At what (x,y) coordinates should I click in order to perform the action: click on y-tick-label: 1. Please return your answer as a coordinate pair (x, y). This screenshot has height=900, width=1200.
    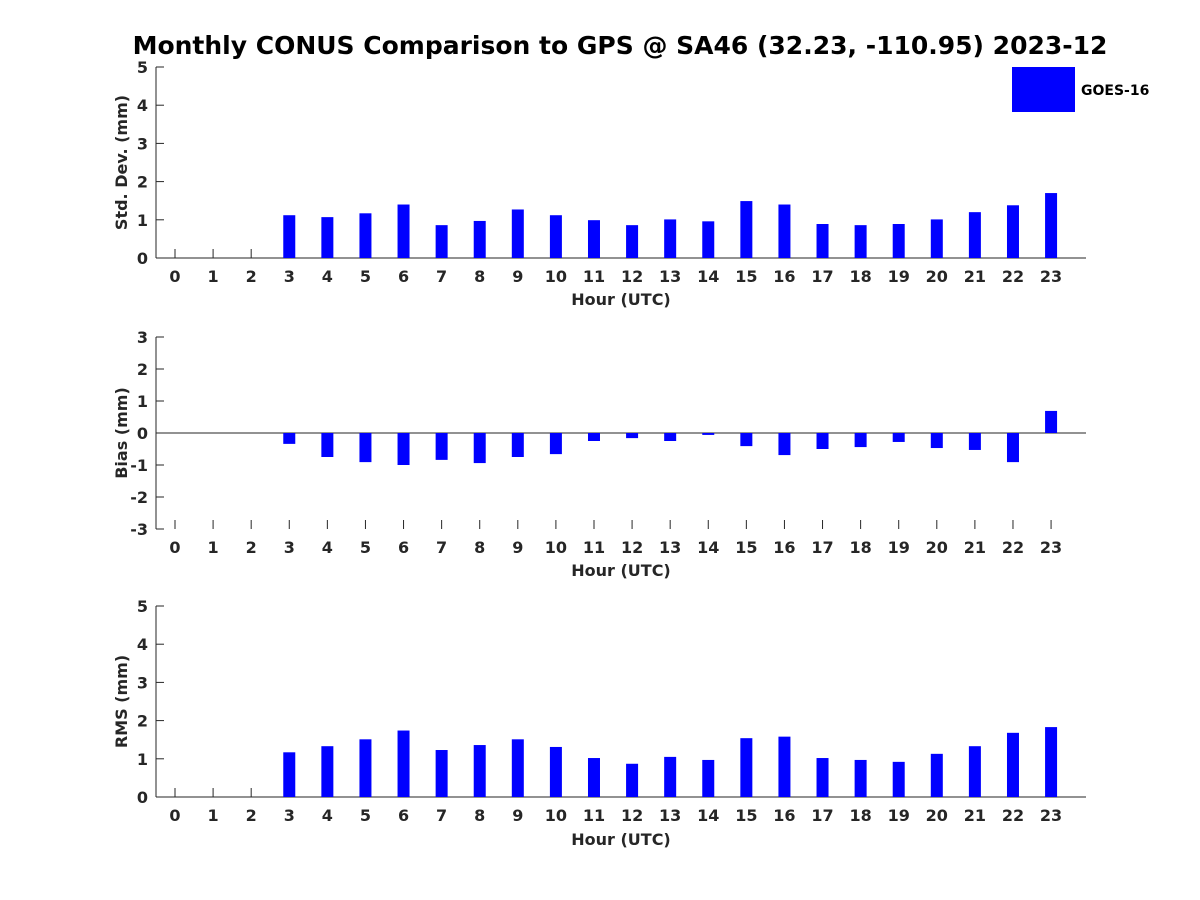
    Looking at the image, I should click on (142, 220).